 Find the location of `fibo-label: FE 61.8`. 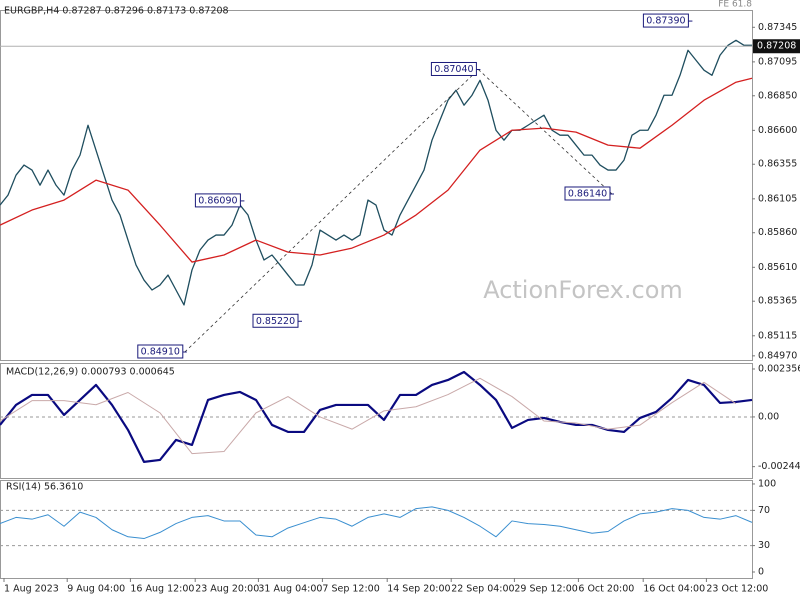

fibo-label: FE 61.8 is located at coordinates (735, 5).